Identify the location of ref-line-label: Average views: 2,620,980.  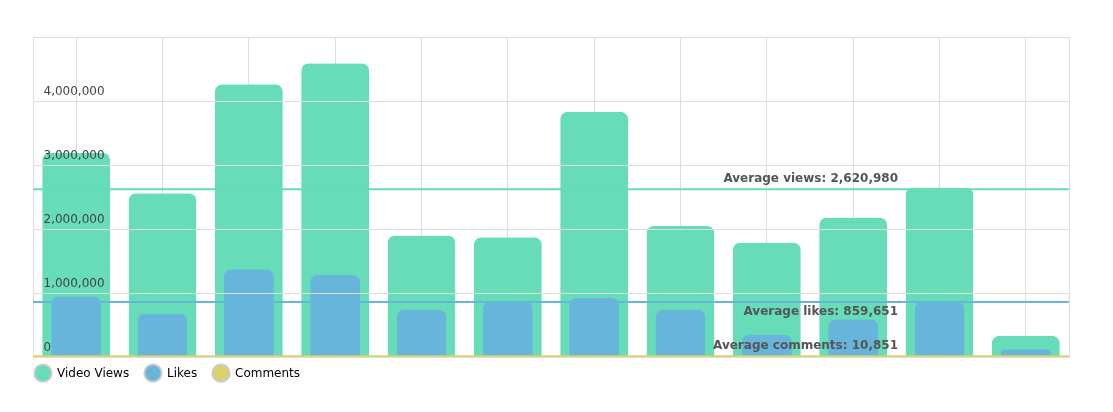
(810, 178).